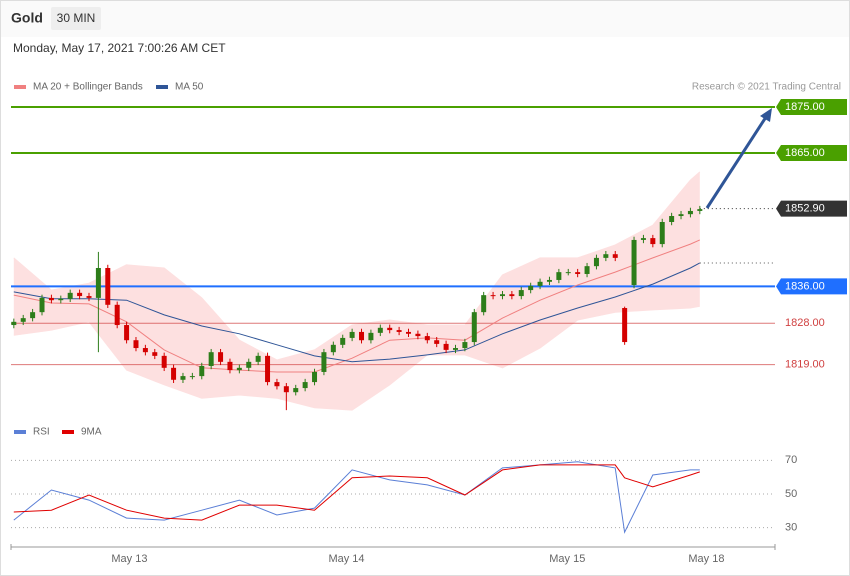 This screenshot has width=850, height=576. What do you see at coordinates (189, 87) in the screenshot?
I see `legend-label: MA 50` at bounding box center [189, 87].